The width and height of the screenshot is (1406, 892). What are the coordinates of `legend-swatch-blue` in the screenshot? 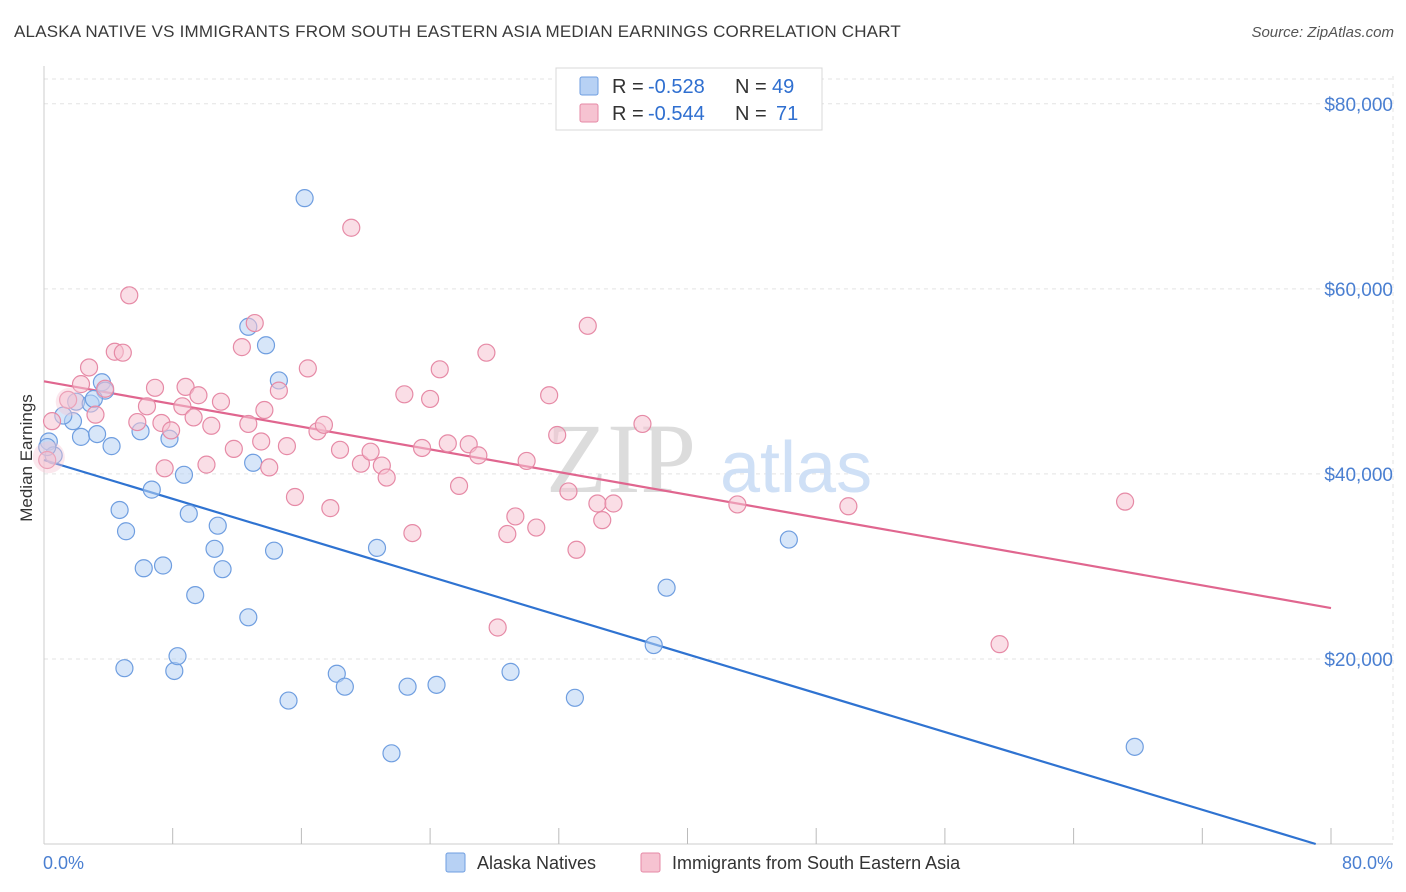 It's located at (589, 86).